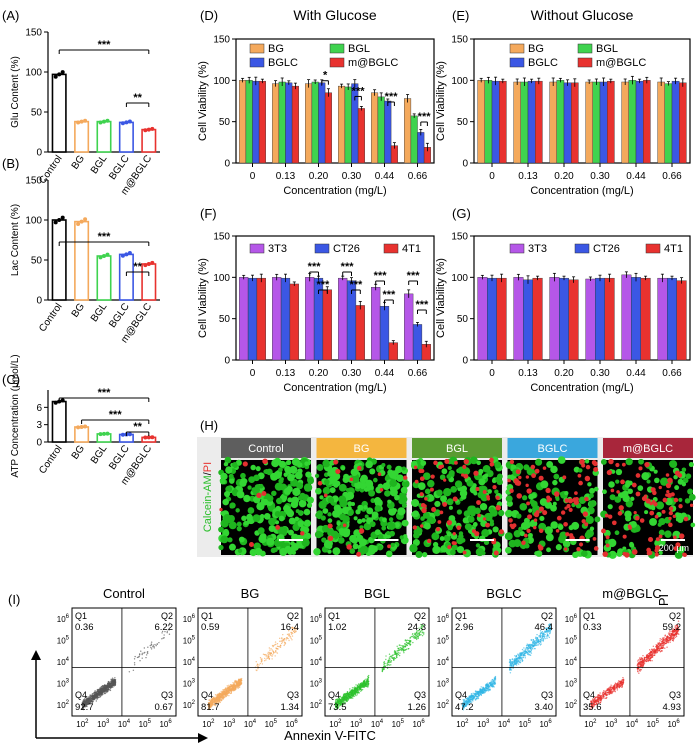 The width and height of the screenshot is (700, 756). Describe the element at coordinates (334, 15) in the screenshot. I see `chart-title: With Glucose` at that location.